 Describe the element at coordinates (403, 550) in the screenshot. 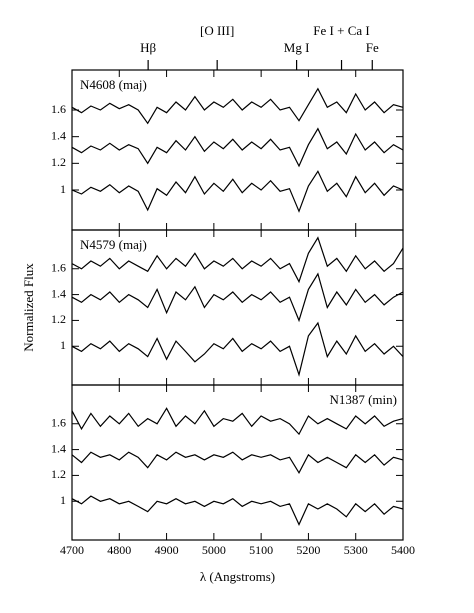

I see `x-tick-label: 5400` at that location.